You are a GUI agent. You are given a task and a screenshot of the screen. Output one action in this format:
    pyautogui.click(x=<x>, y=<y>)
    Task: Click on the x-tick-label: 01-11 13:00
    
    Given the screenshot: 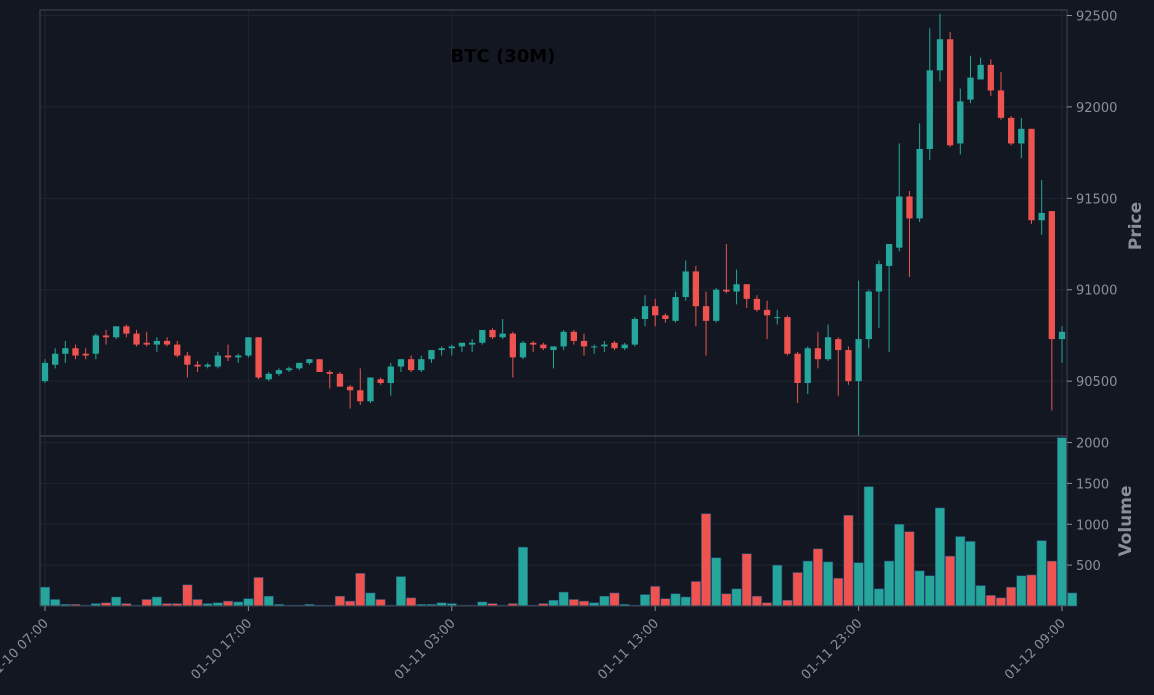 What is the action you would take?
    pyautogui.click(x=628, y=649)
    